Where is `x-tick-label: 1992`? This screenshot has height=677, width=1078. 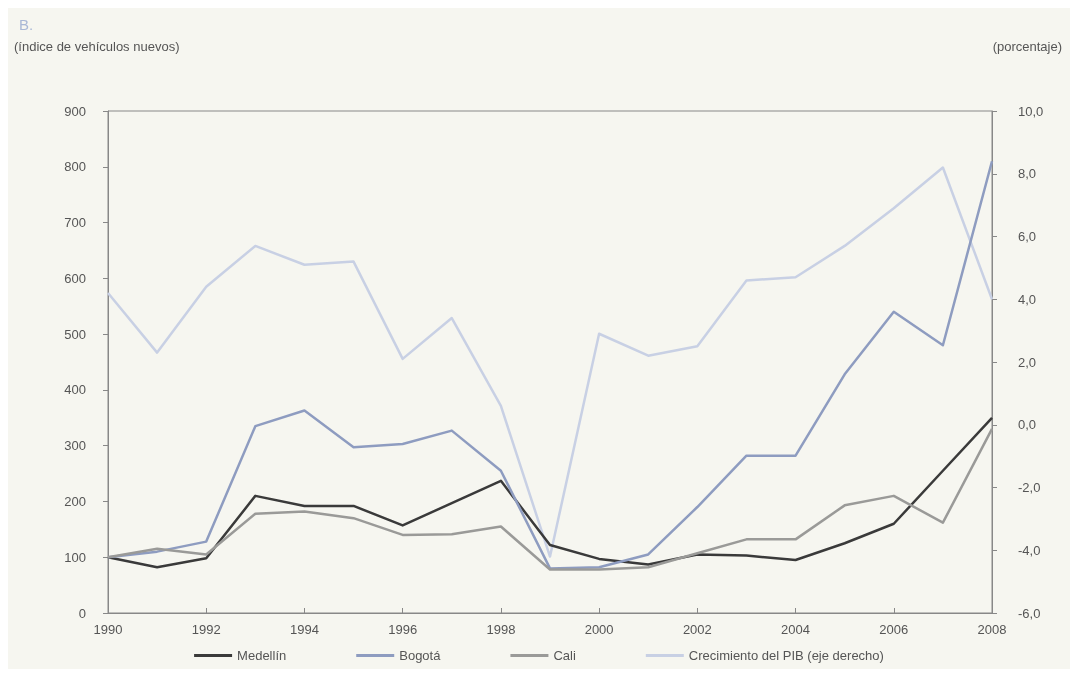
x-tick-label: 1992 is located at coordinates (206, 629).